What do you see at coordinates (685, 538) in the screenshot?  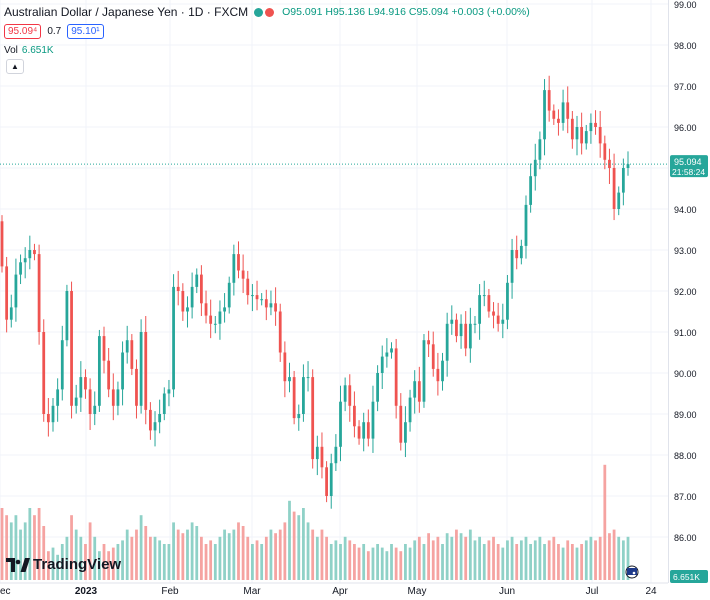 I see `y-tick-label: 86.00` at bounding box center [685, 538].